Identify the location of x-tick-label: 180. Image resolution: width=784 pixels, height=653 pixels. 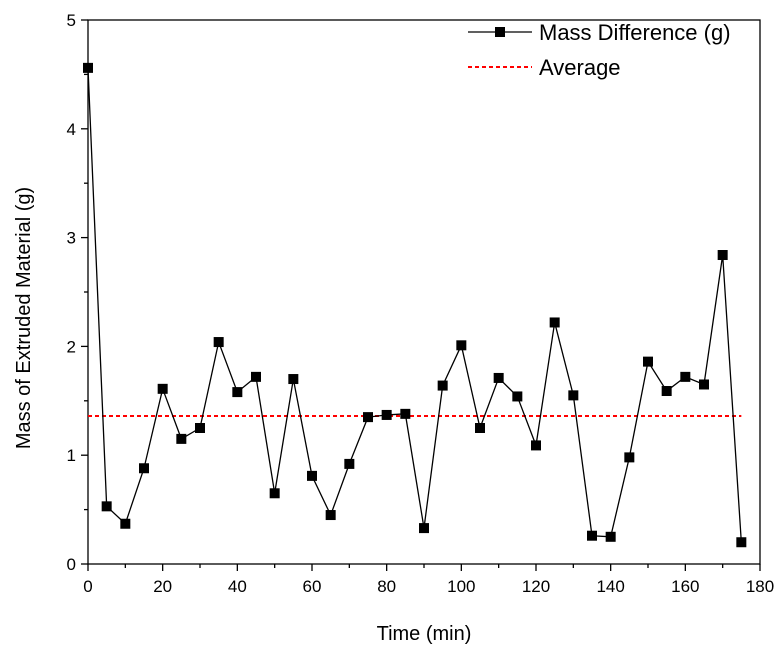
(760, 586).